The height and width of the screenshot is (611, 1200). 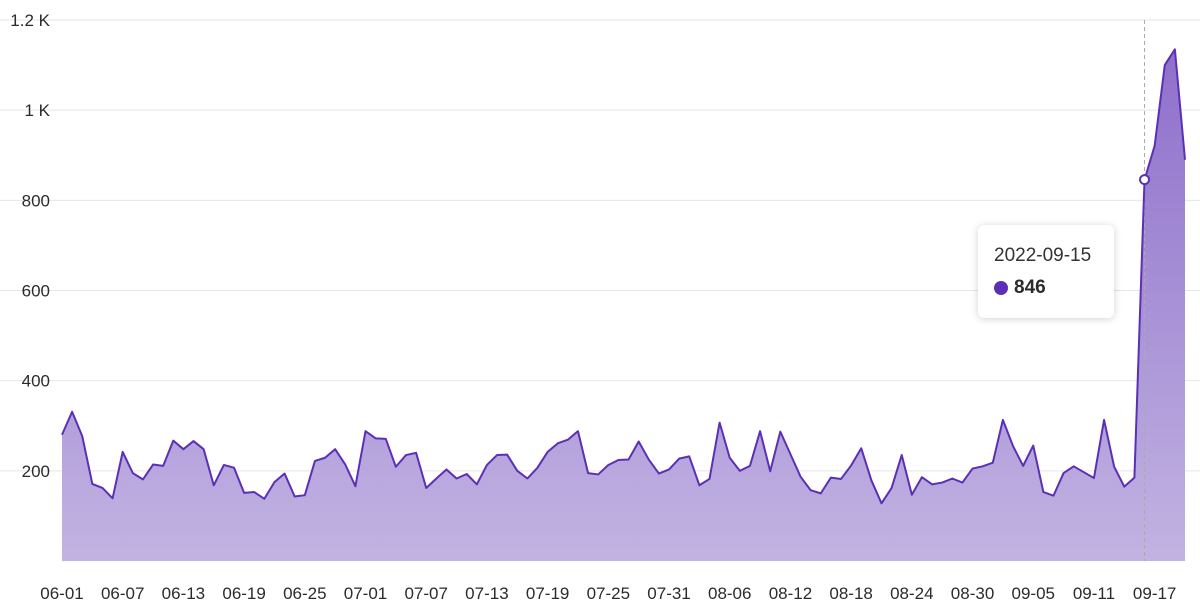 What do you see at coordinates (911, 593) in the screenshot?
I see `x-tick-label: 08-24` at bounding box center [911, 593].